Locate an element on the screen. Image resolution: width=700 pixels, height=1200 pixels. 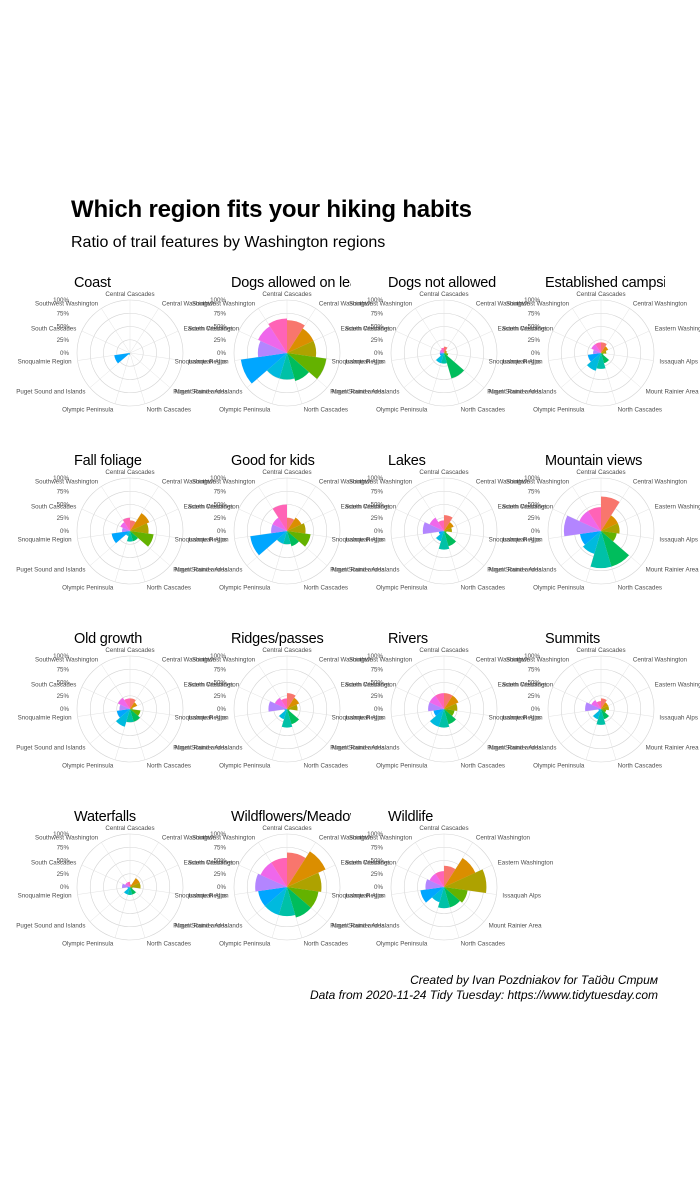
facet-title: Good for kids is located at coordinates (273, 461).